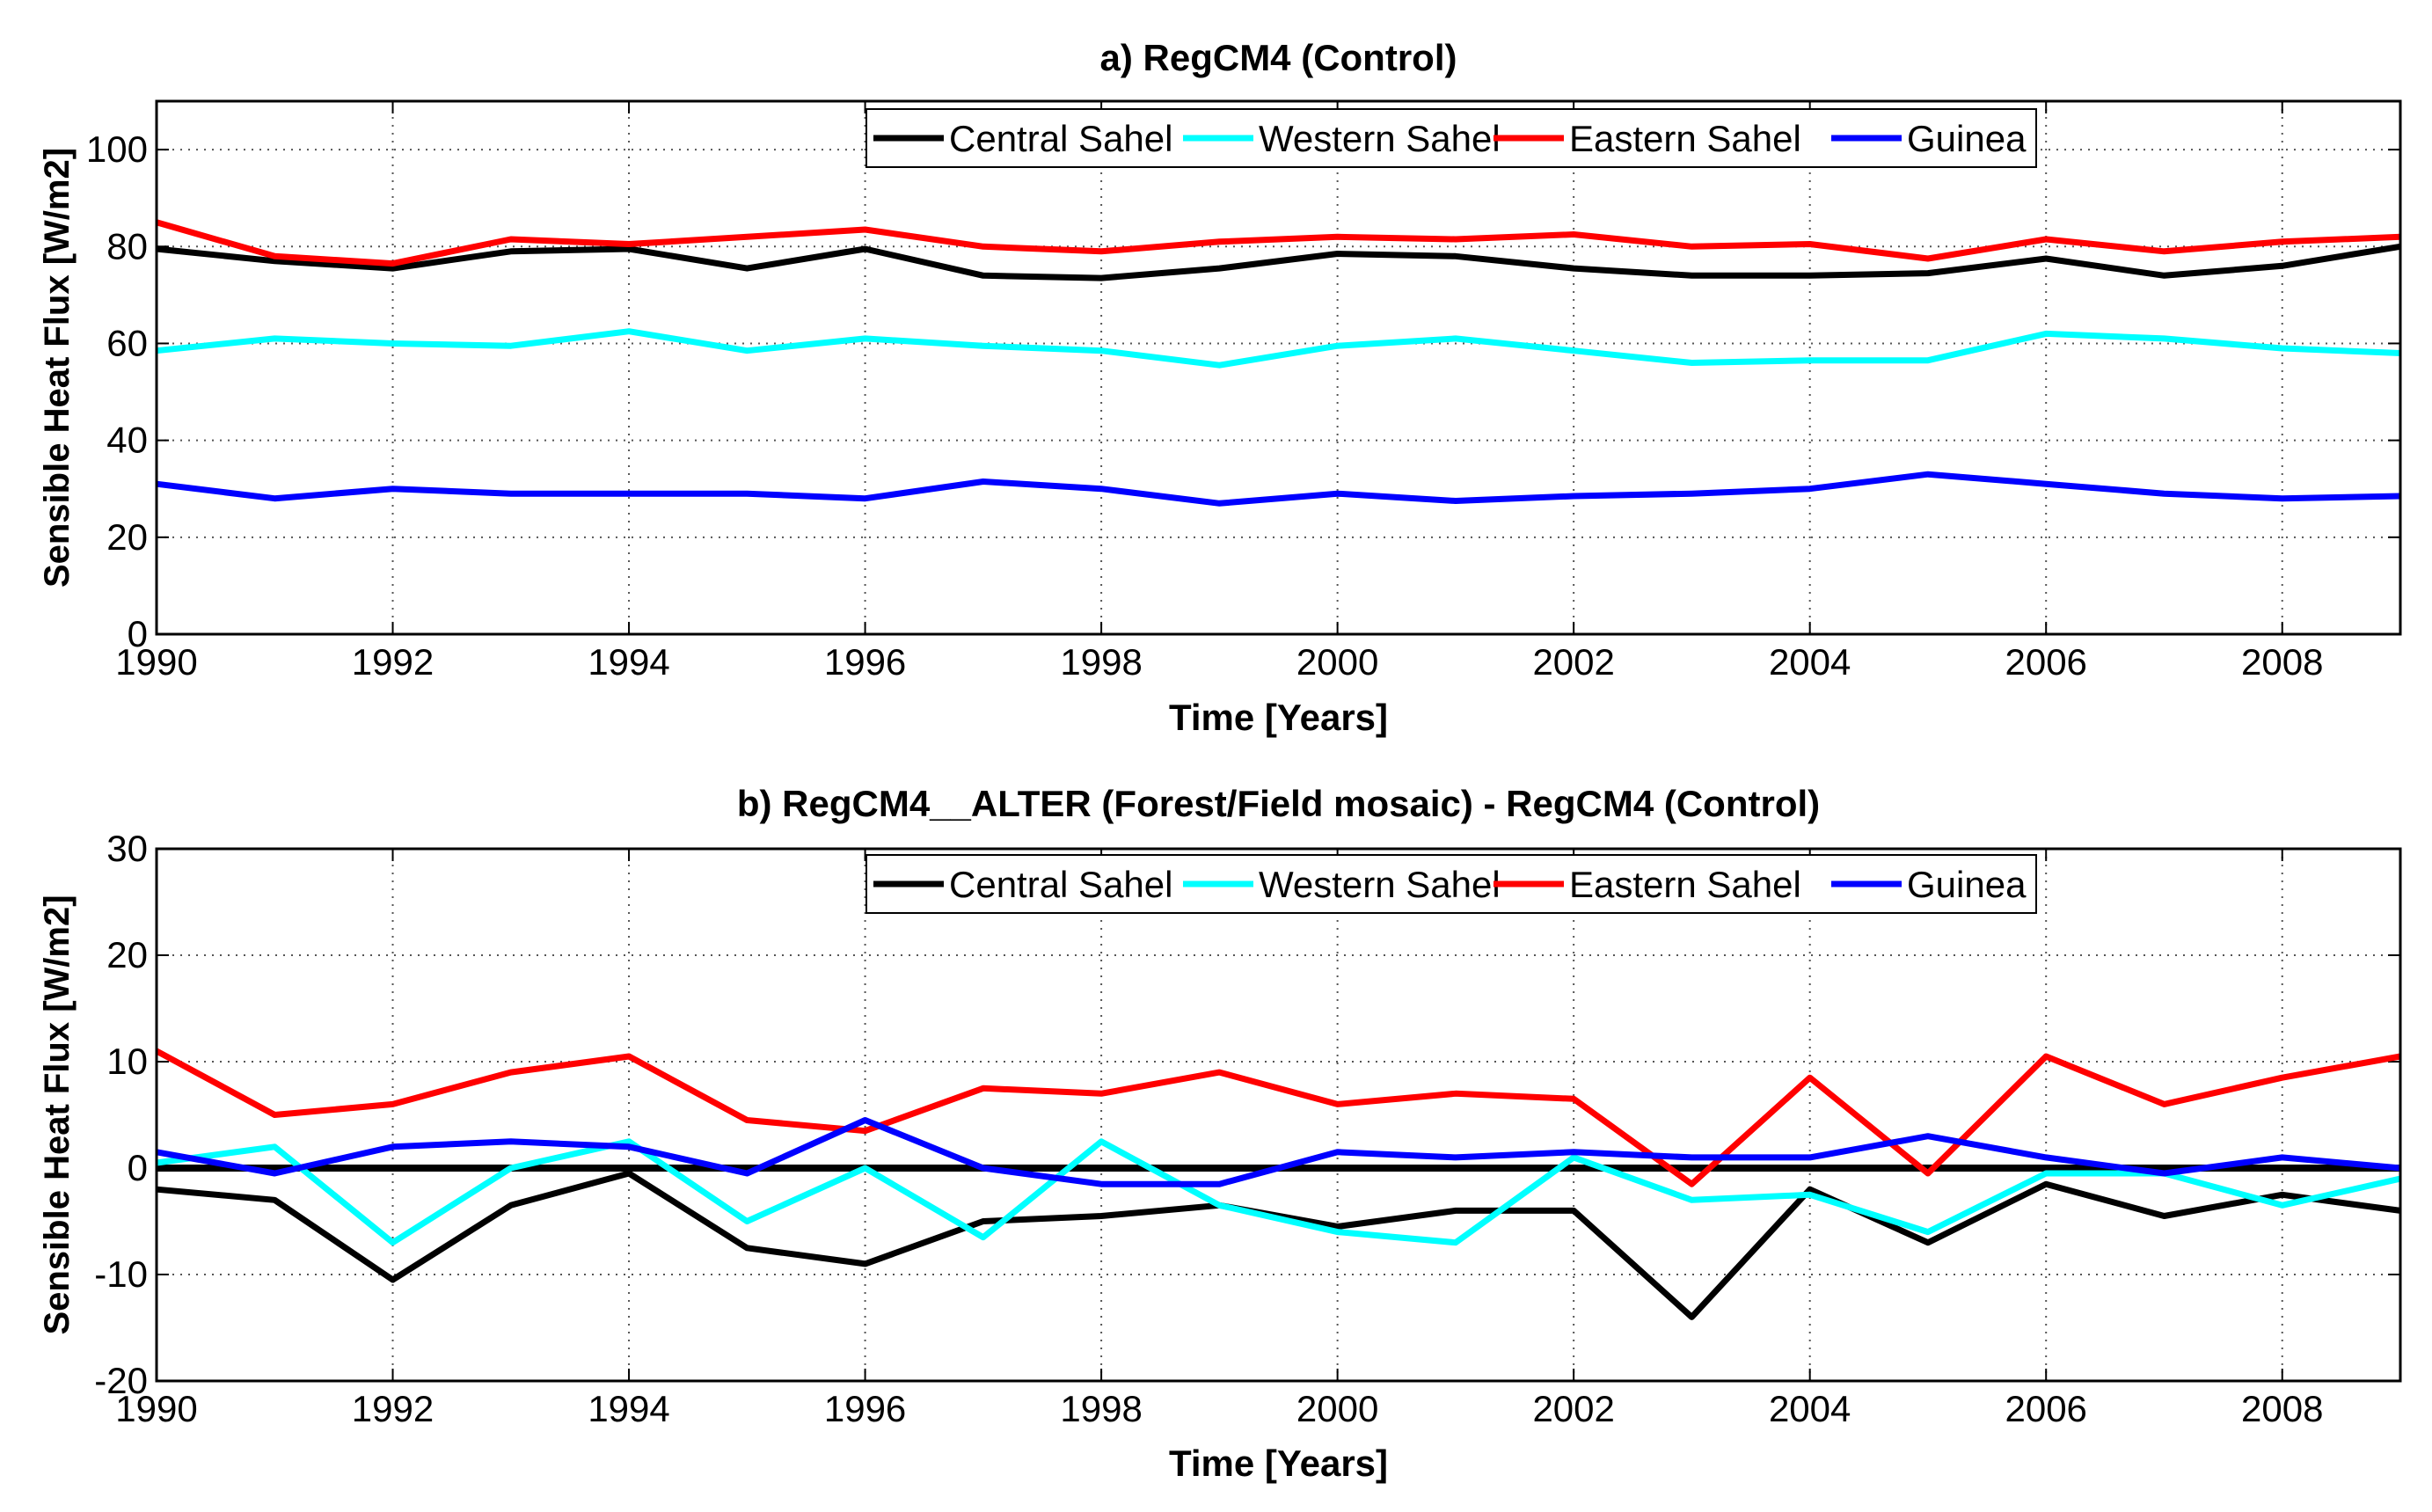  Describe the element at coordinates (127, 246) in the screenshot. I see `y-tick-label: 80` at that location.